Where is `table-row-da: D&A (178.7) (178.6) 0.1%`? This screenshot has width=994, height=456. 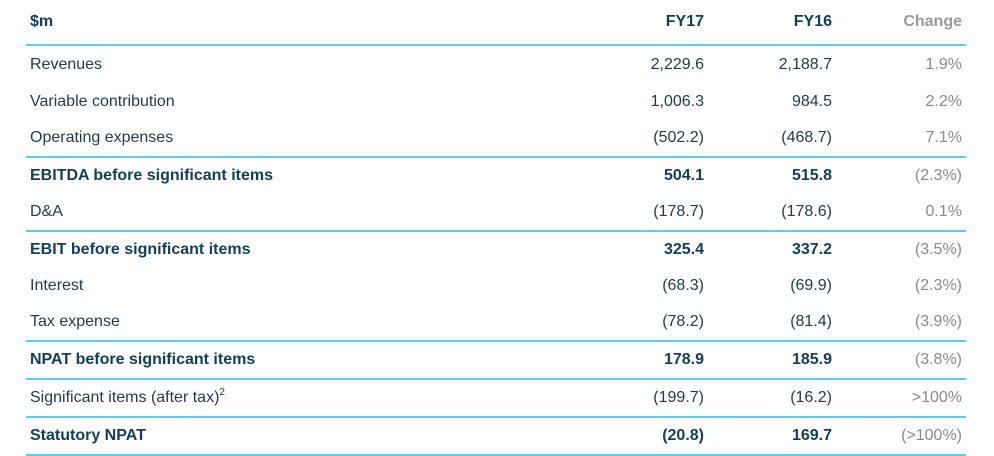
table-row-da: D&A (178.7) (178.6) 0.1% is located at coordinates (496, 212).